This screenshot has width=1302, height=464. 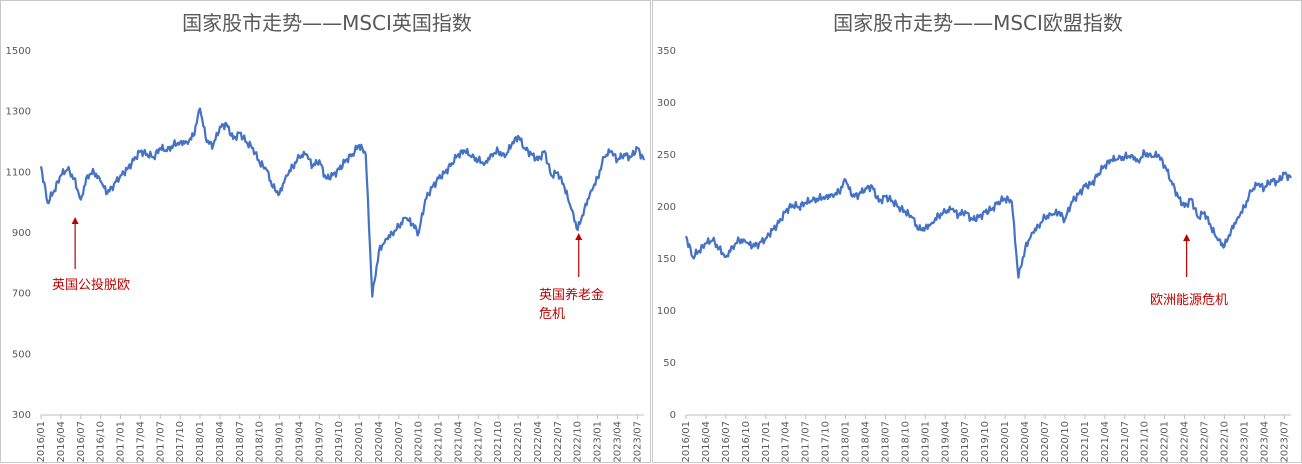 I want to click on annotation-pension-crisis-line2: 危机, so click(x=552, y=314).